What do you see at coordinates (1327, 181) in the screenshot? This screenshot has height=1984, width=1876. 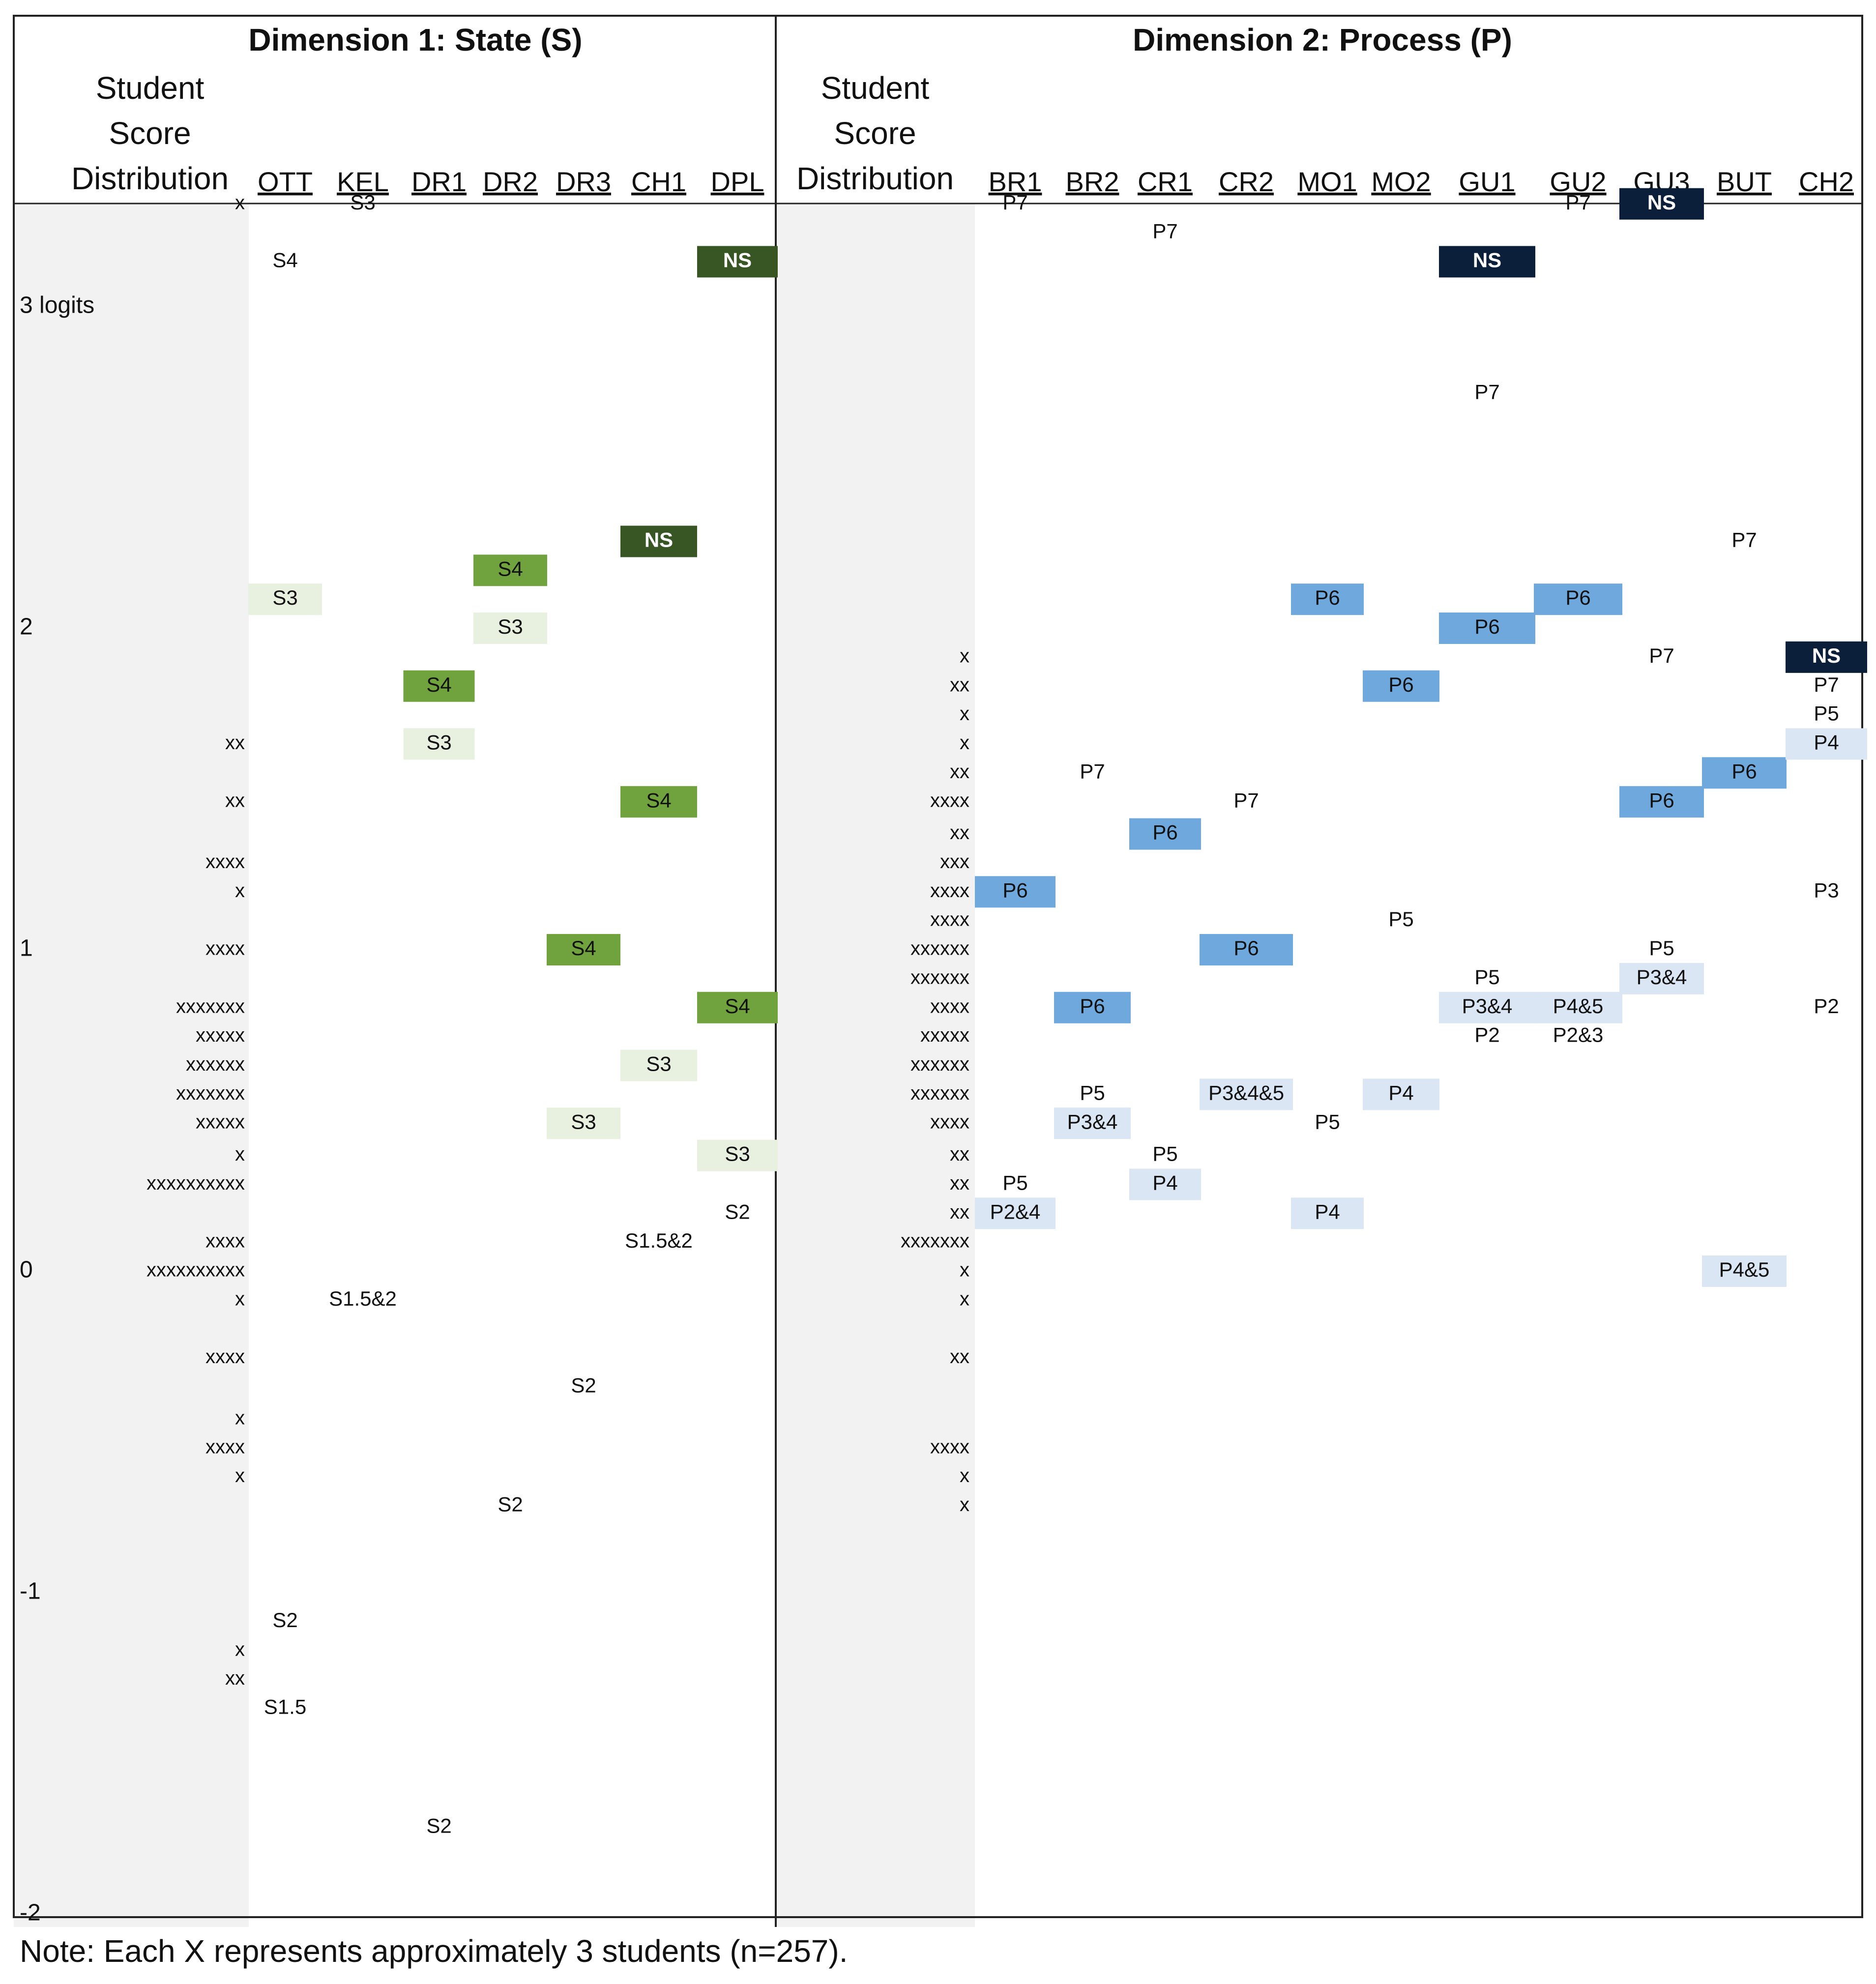 I see `item-column-label: MO1` at bounding box center [1327, 181].